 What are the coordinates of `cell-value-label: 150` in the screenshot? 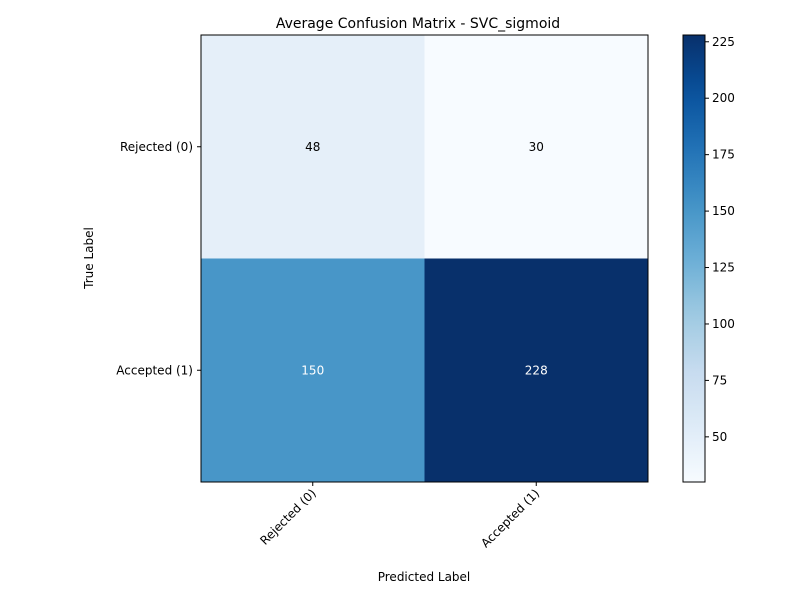 It's located at (312, 370).